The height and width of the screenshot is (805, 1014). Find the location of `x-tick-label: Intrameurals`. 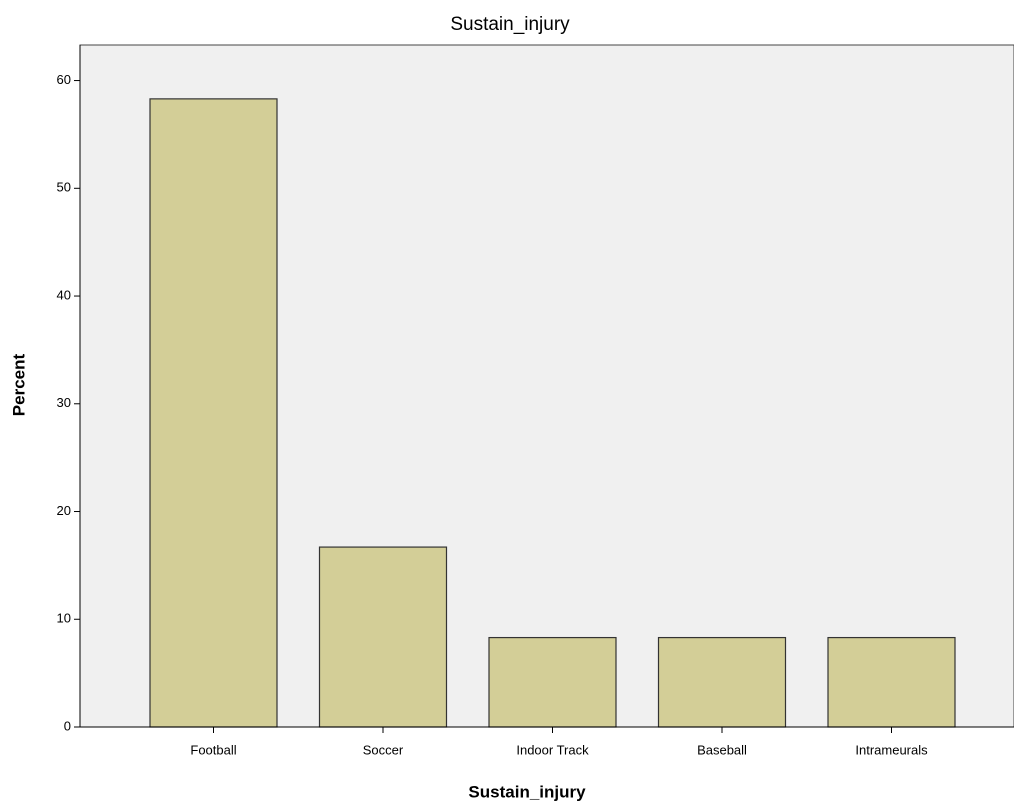

x-tick-label: Intrameurals is located at coordinates (891, 749).